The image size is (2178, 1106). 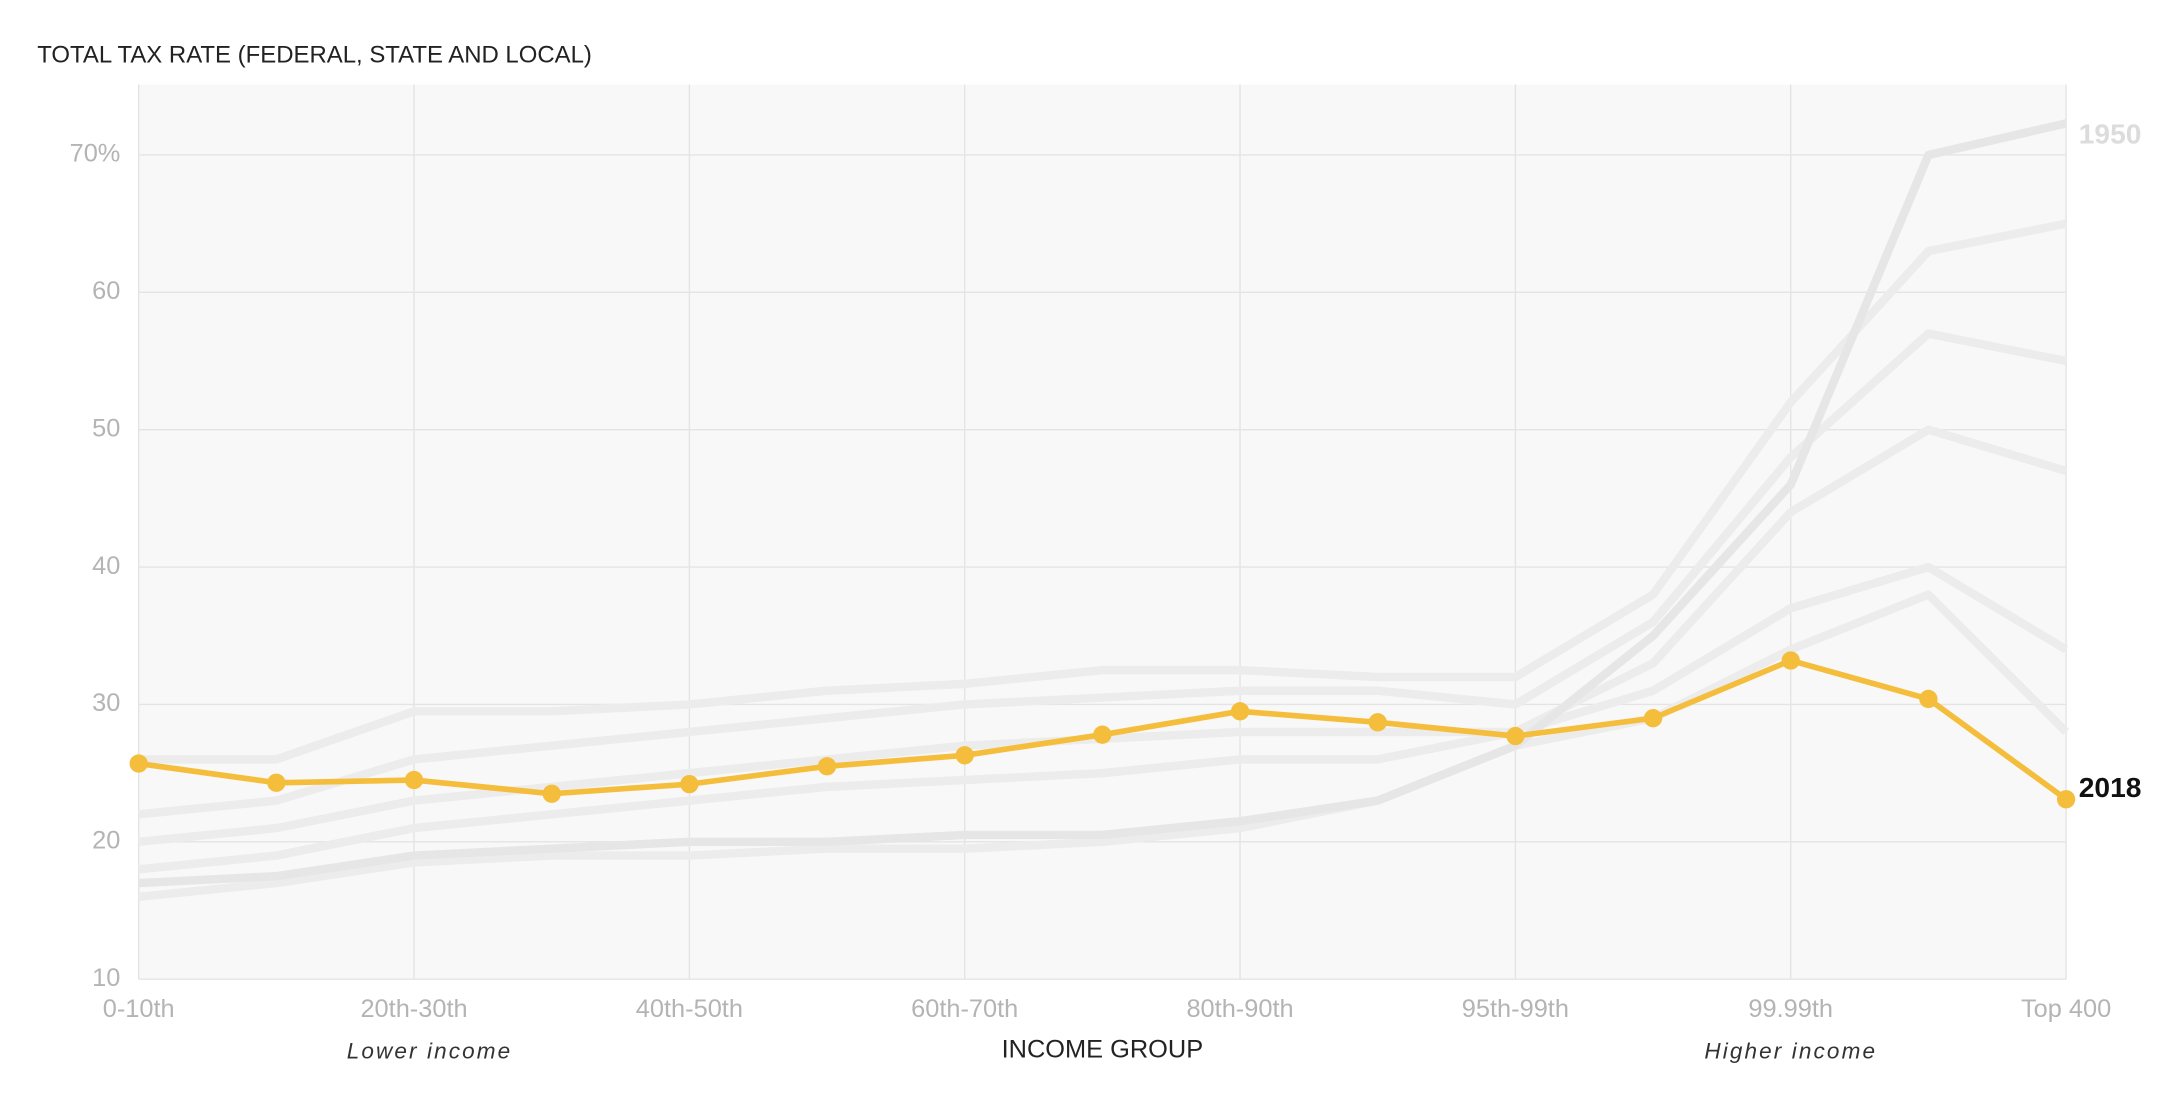 I want to click on x-tick-label: 0-10th, so click(x=139, y=1009).